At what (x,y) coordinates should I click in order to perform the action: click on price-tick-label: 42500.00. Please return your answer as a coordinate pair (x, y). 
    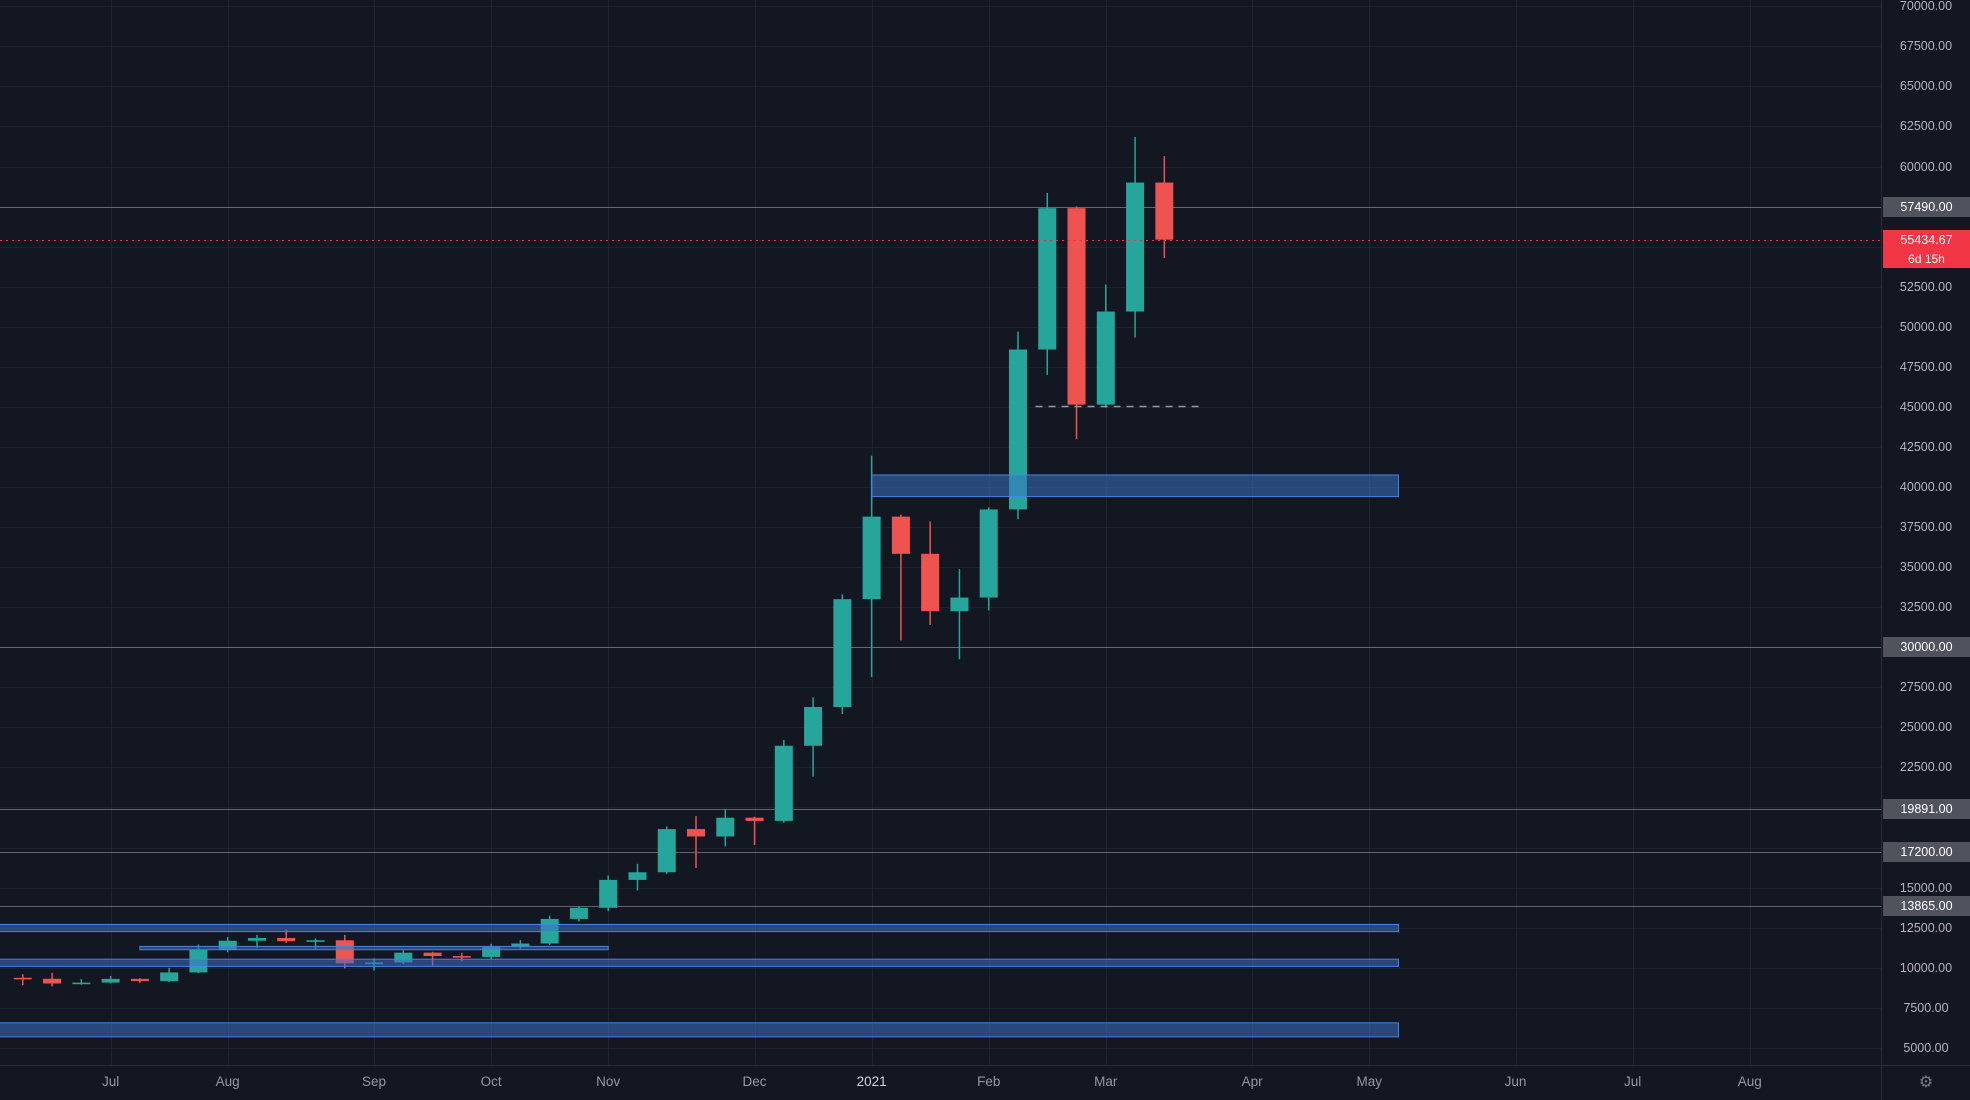
    Looking at the image, I should click on (1926, 446).